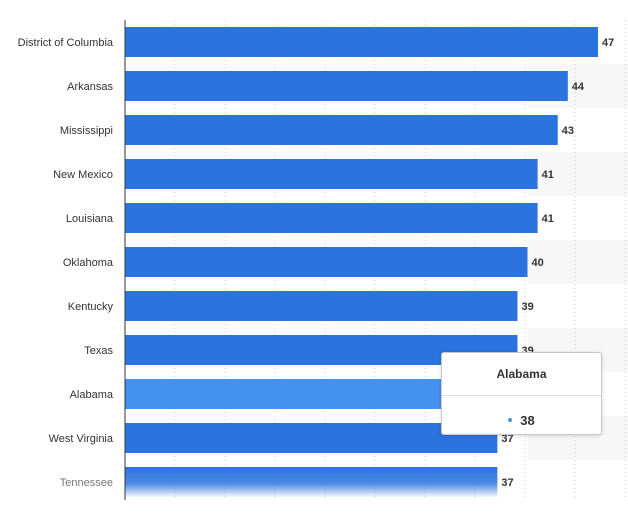 The width and height of the screenshot is (628, 527). I want to click on category-label: Texas, so click(98, 351).